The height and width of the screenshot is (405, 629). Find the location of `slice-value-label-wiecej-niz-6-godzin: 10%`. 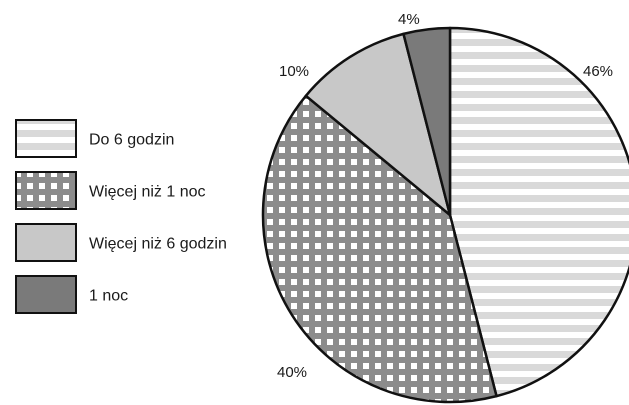

slice-value-label-wiecej-niz-6-godzin: 10% is located at coordinates (294, 71).